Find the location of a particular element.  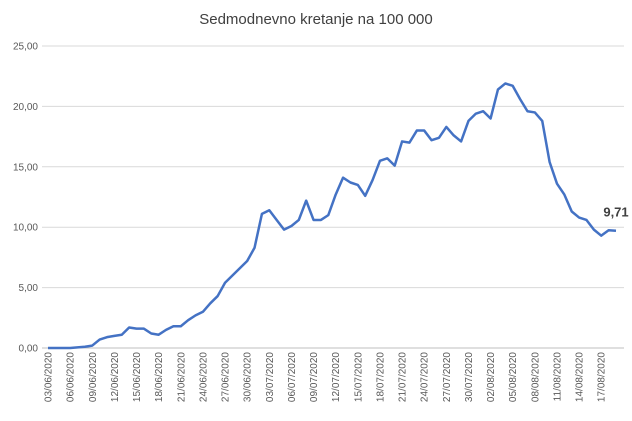

x-tick-label: 14/08/2020 is located at coordinates (580, 377).